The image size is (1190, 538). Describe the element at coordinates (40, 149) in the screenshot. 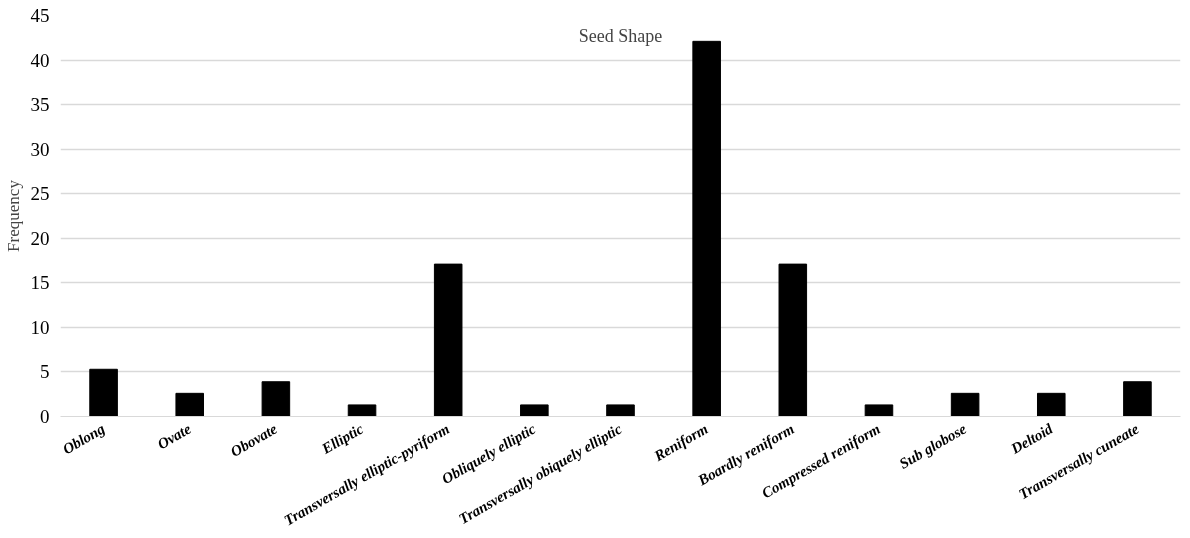

I see `y-tick-label: 30` at that location.